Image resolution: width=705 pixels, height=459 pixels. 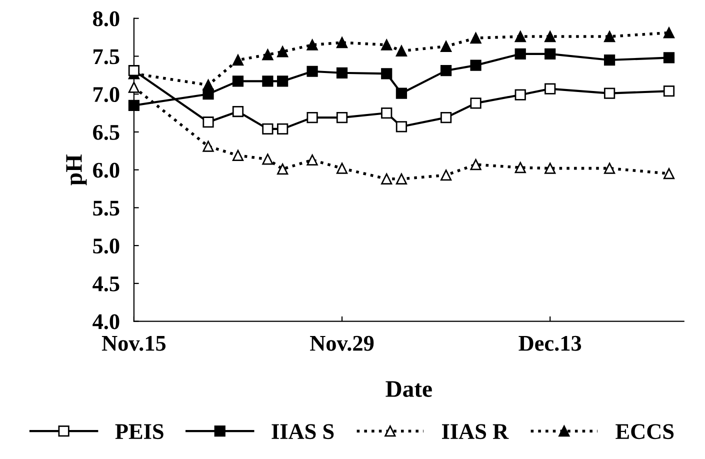 I want to click on legend-label: IIAS R, so click(x=475, y=432).